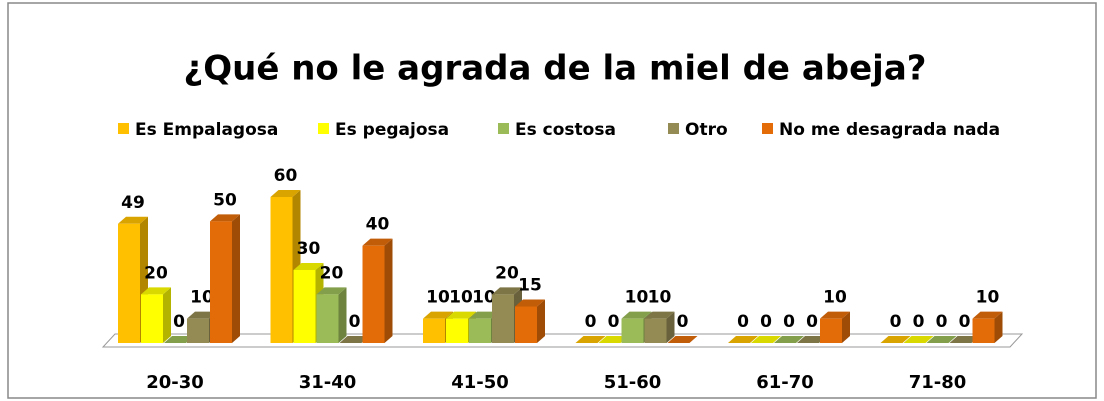 The width and height of the screenshot is (1104, 401). Describe the element at coordinates (785, 382) in the screenshot. I see `x-tick-label: 61-70` at that location.